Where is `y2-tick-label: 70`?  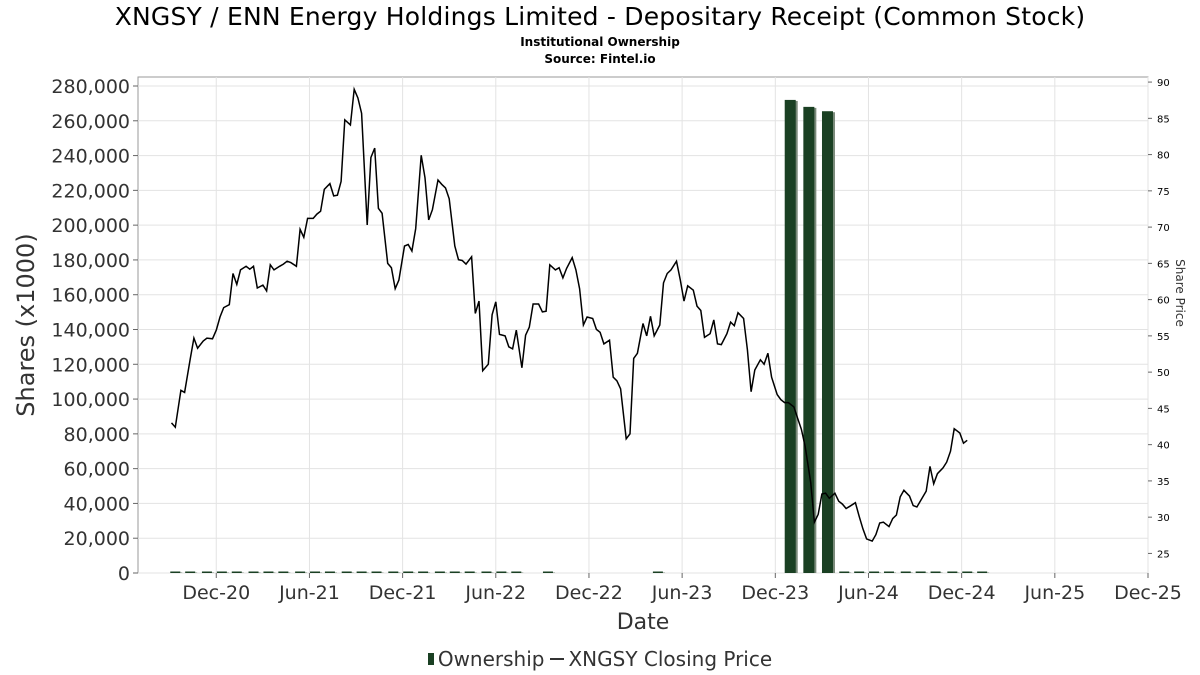 y2-tick-label: 70 is located at coordinates (1163, 228).